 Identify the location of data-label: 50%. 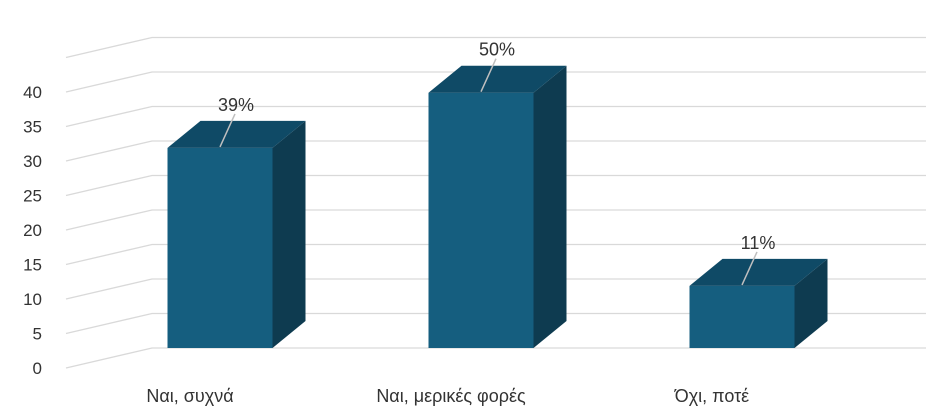
(497, 50).